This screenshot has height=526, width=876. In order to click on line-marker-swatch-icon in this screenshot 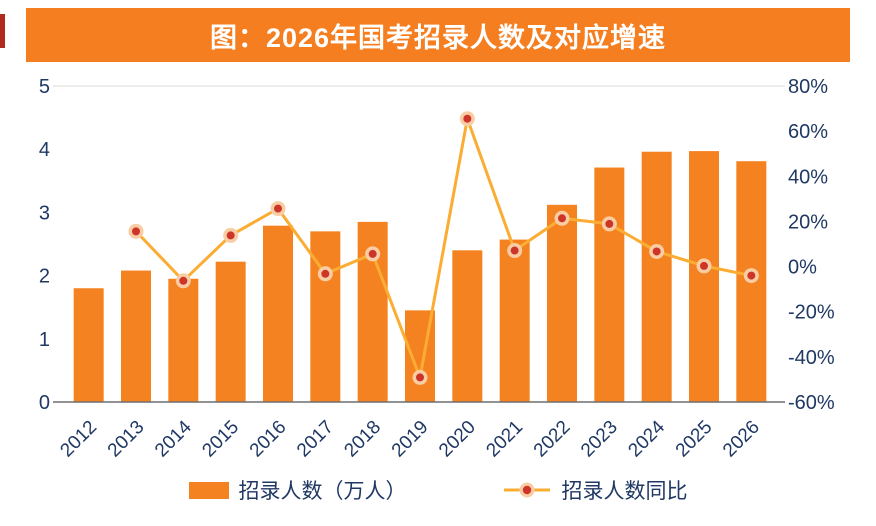, I will do `click(526, 490)`.